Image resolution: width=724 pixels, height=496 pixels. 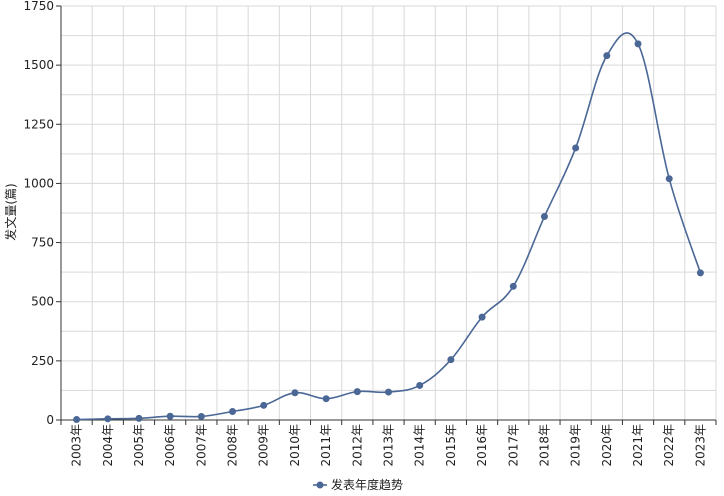 What do you see at coordinates (513, 445) in the screenshot?
I see `x-tick-label: 2017年` at bounding box center [513, 445].